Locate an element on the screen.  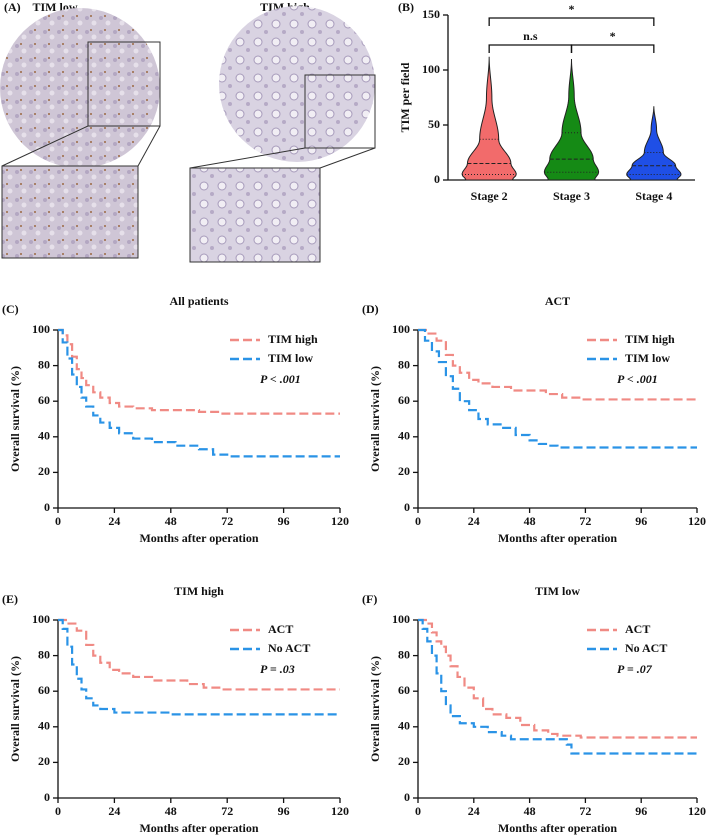
y-tick-label: 50 is located at coordinates (434, 124).